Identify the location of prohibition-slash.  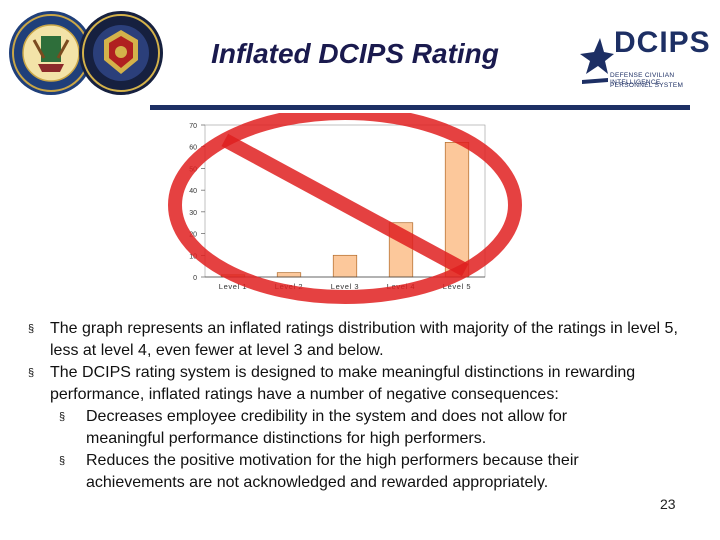
(345, 205).